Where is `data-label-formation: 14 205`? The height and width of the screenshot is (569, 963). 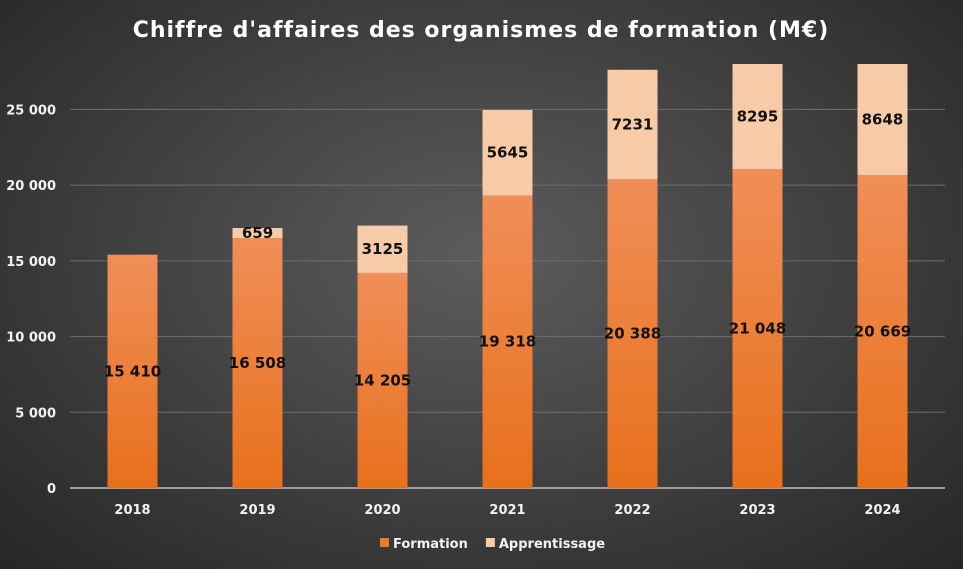 data-label-formation: 14 205 is located at coordinates (382, 380).